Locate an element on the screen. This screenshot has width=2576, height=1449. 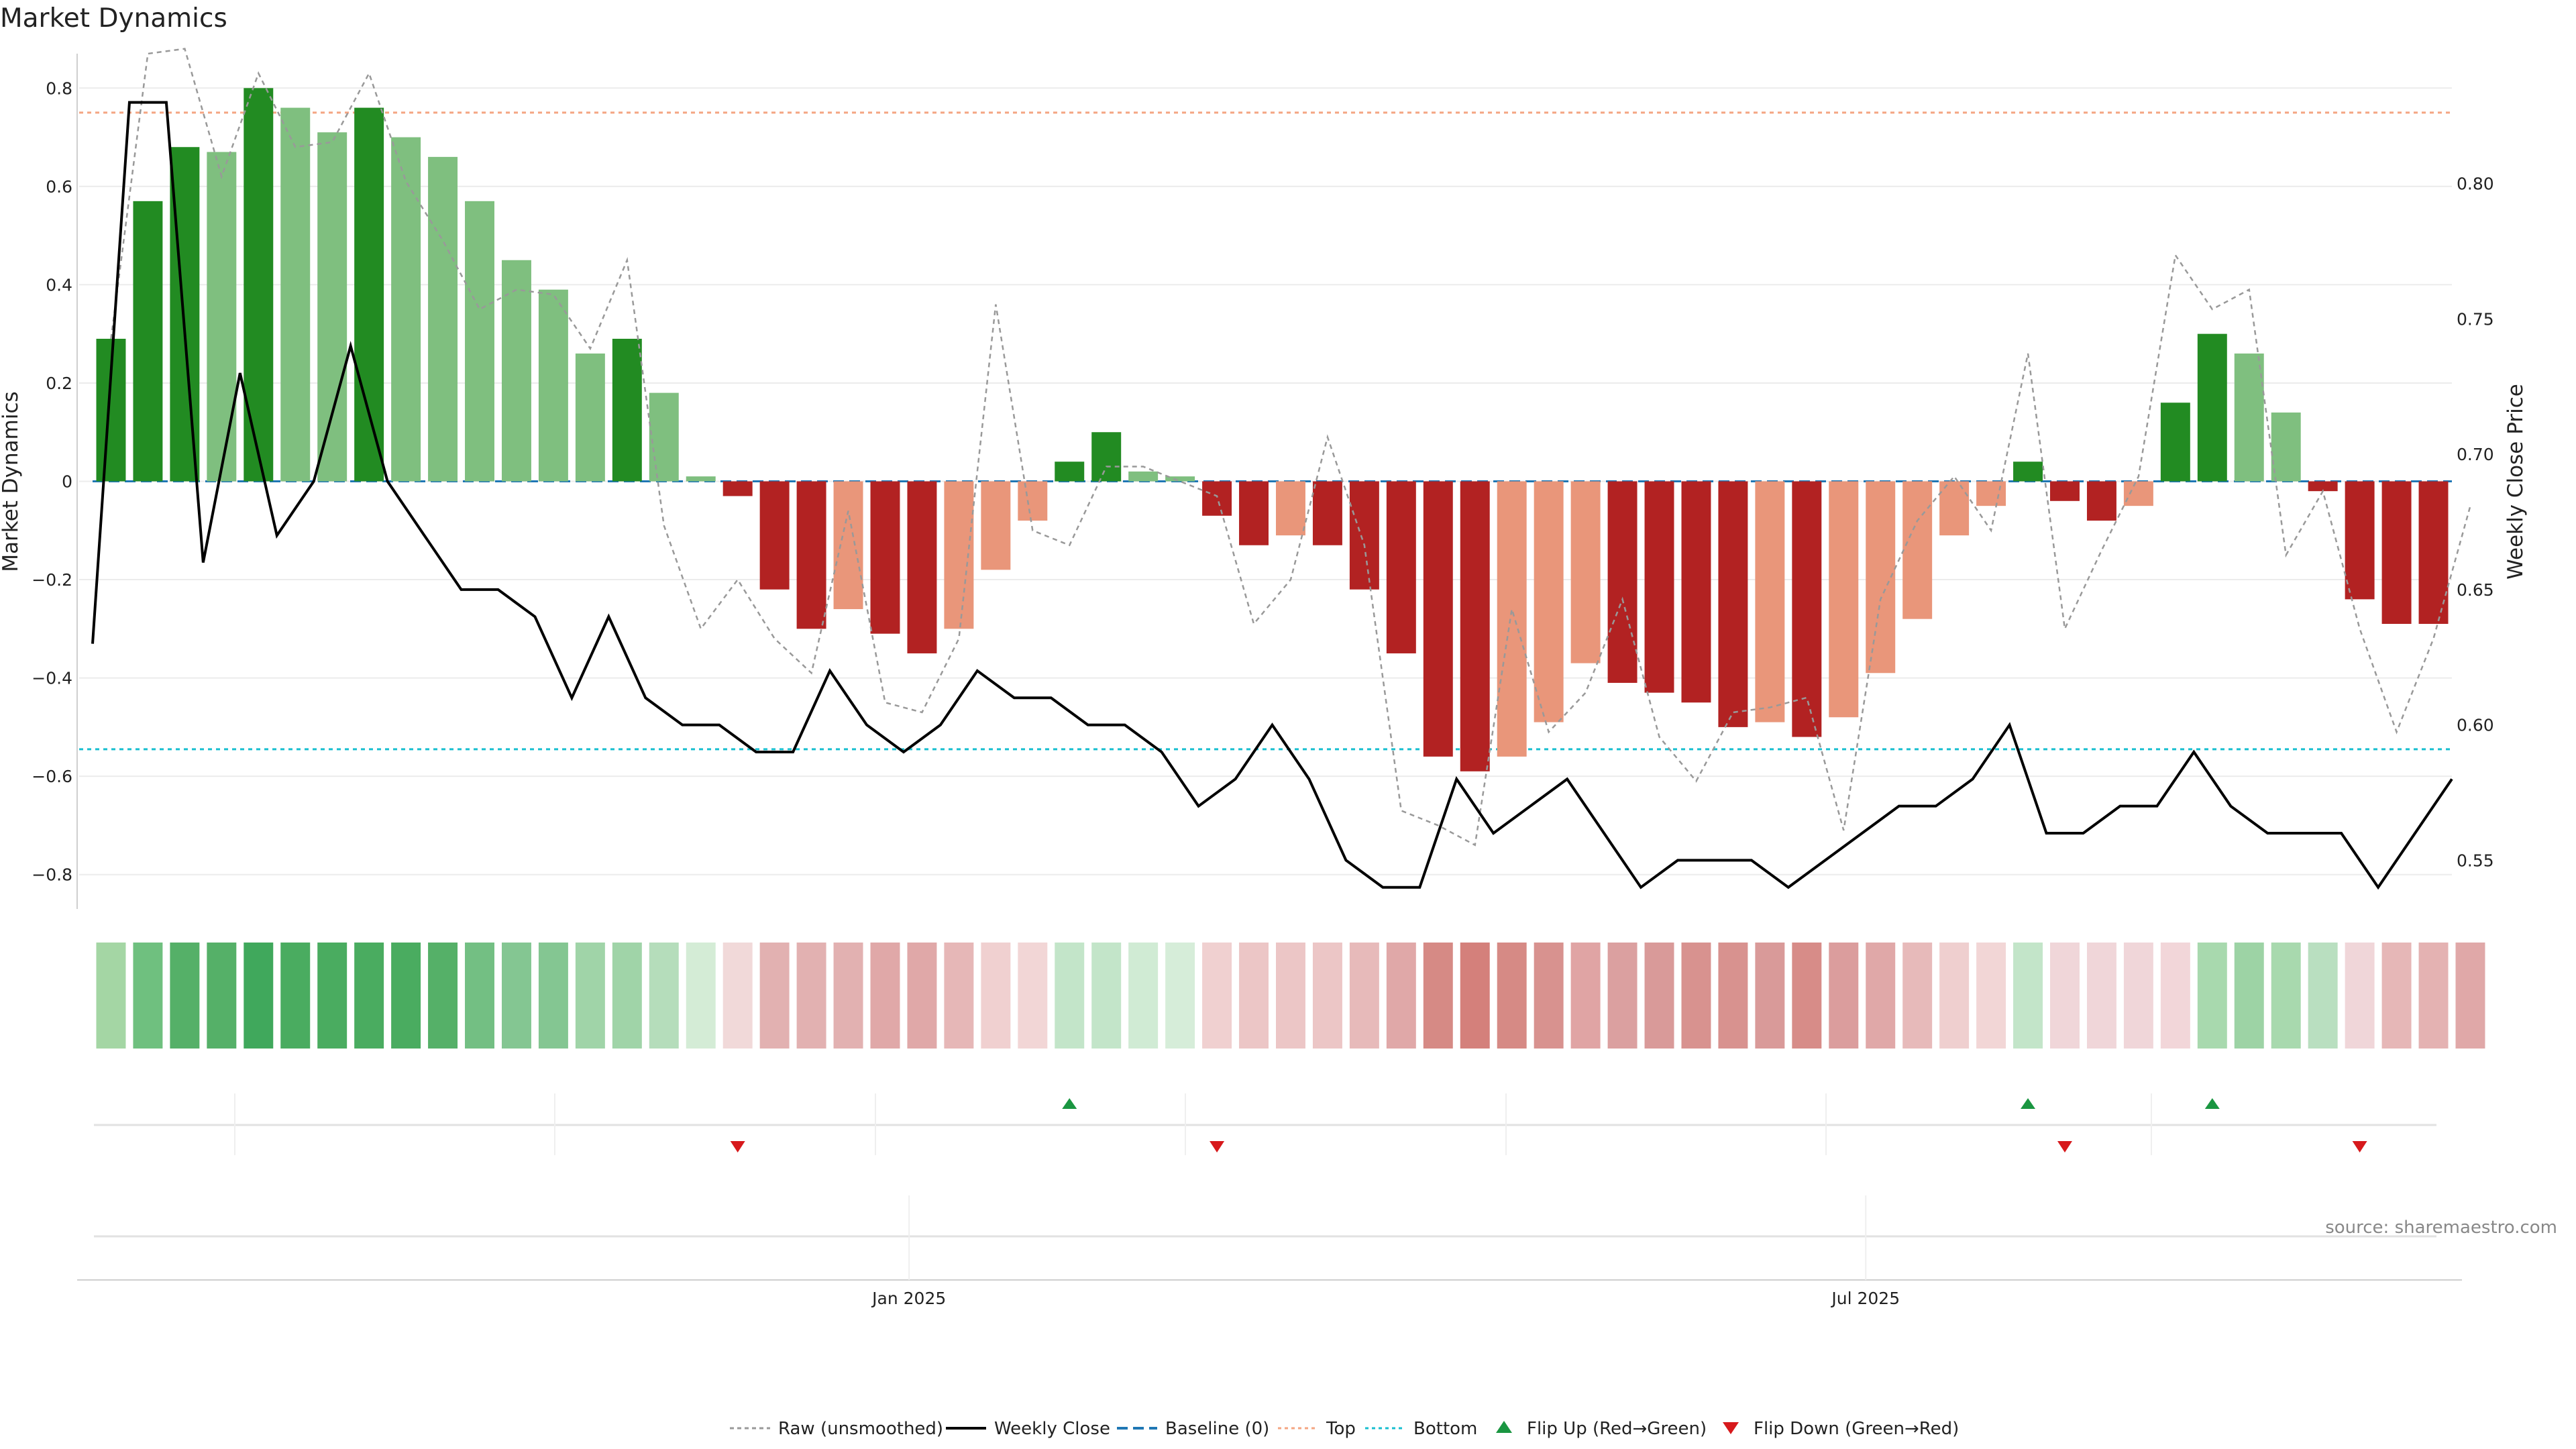
legend-item: Baseline (0) is located at coordinates (1193, 1429).